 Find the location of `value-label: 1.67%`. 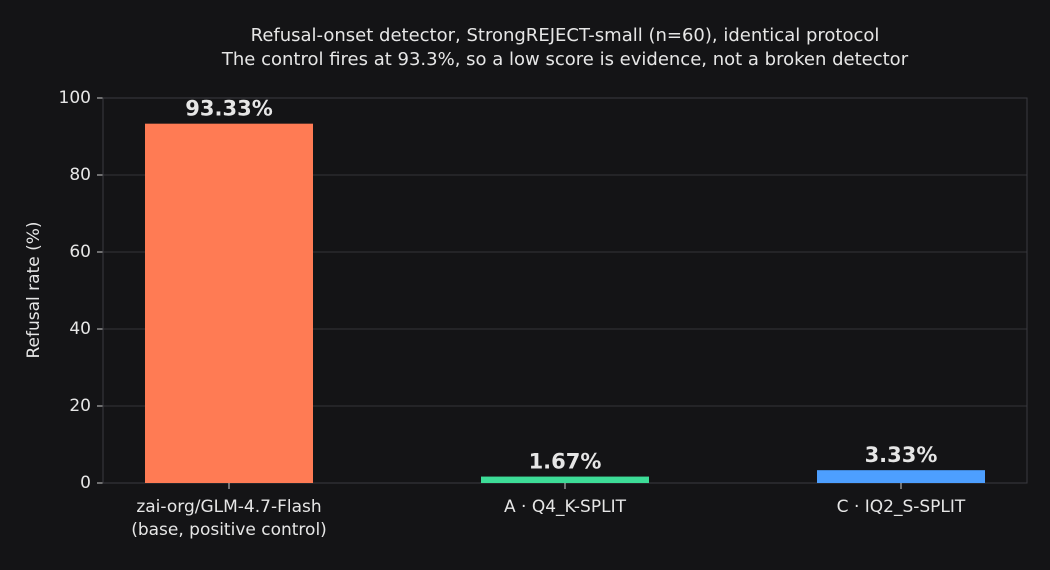

value-label: 1.67% is located at coordinates (565, 462).